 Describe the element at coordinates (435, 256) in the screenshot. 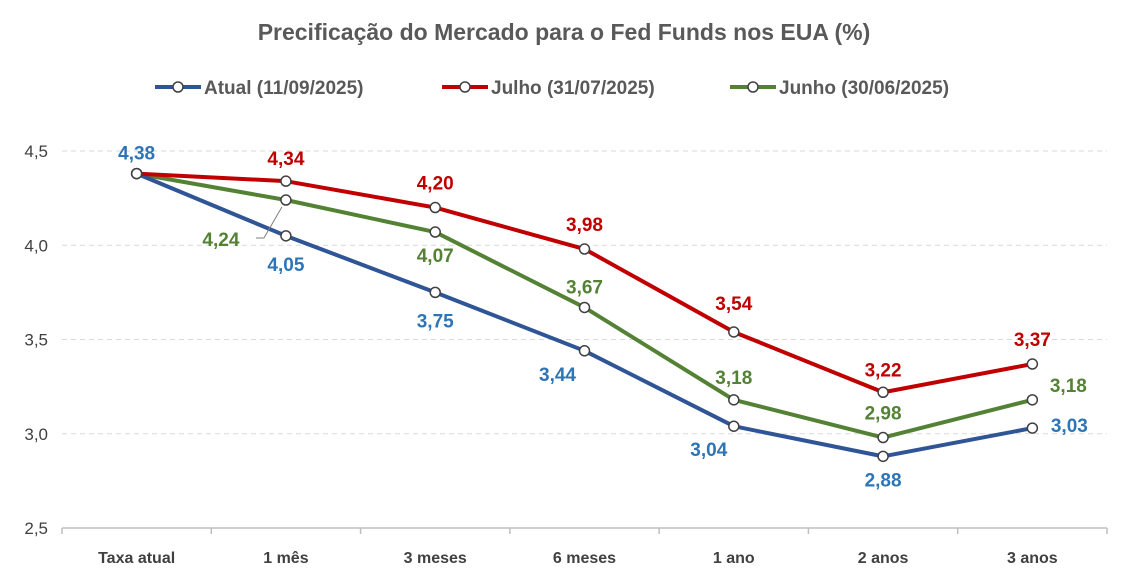

I see `data-label: 4,07` at that location.